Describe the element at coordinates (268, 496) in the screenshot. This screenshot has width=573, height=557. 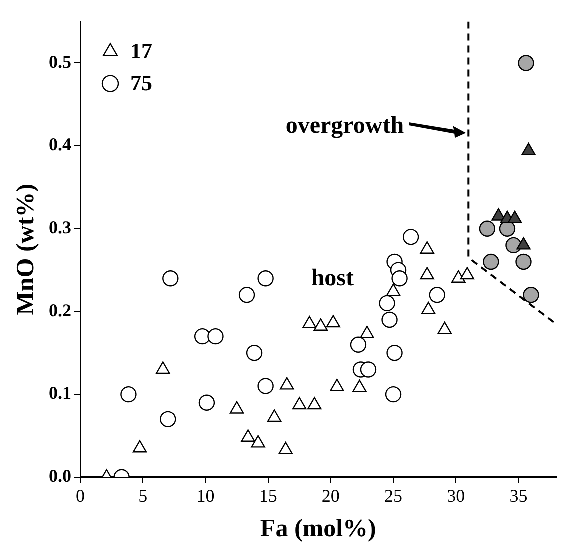
I see `x-tick-label: 15` at that location.